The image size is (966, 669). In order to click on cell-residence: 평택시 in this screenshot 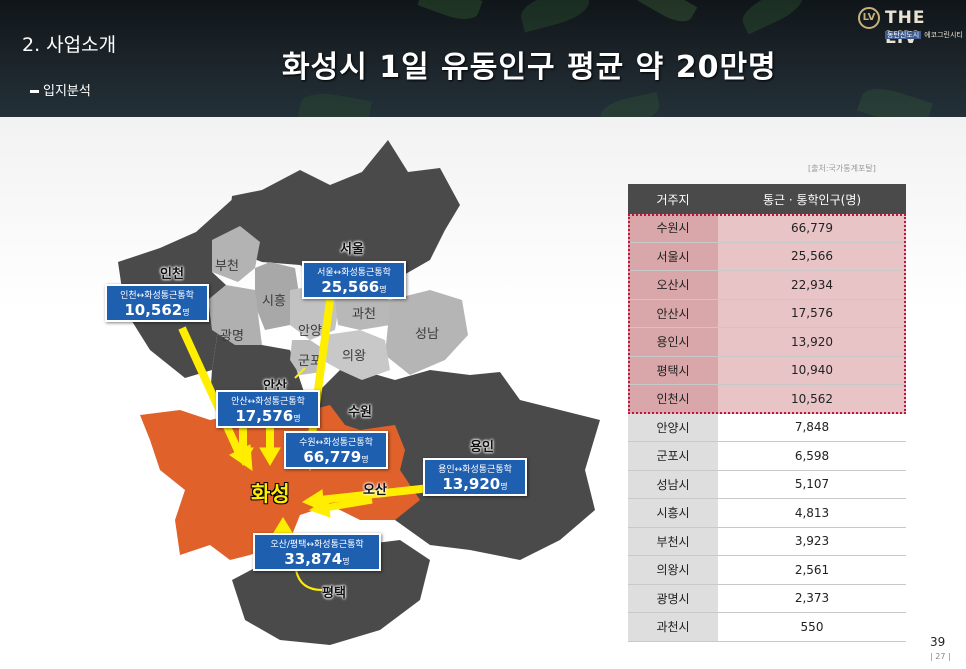, I will do `click(673, 370)`.